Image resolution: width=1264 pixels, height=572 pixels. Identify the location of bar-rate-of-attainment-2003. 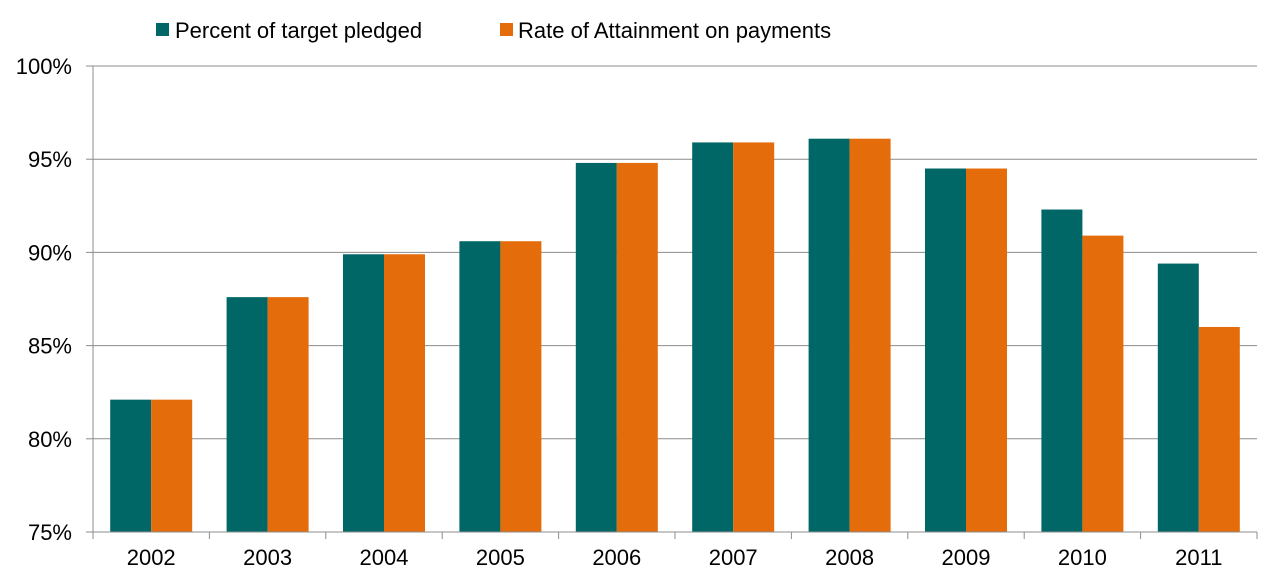
(288, 414).